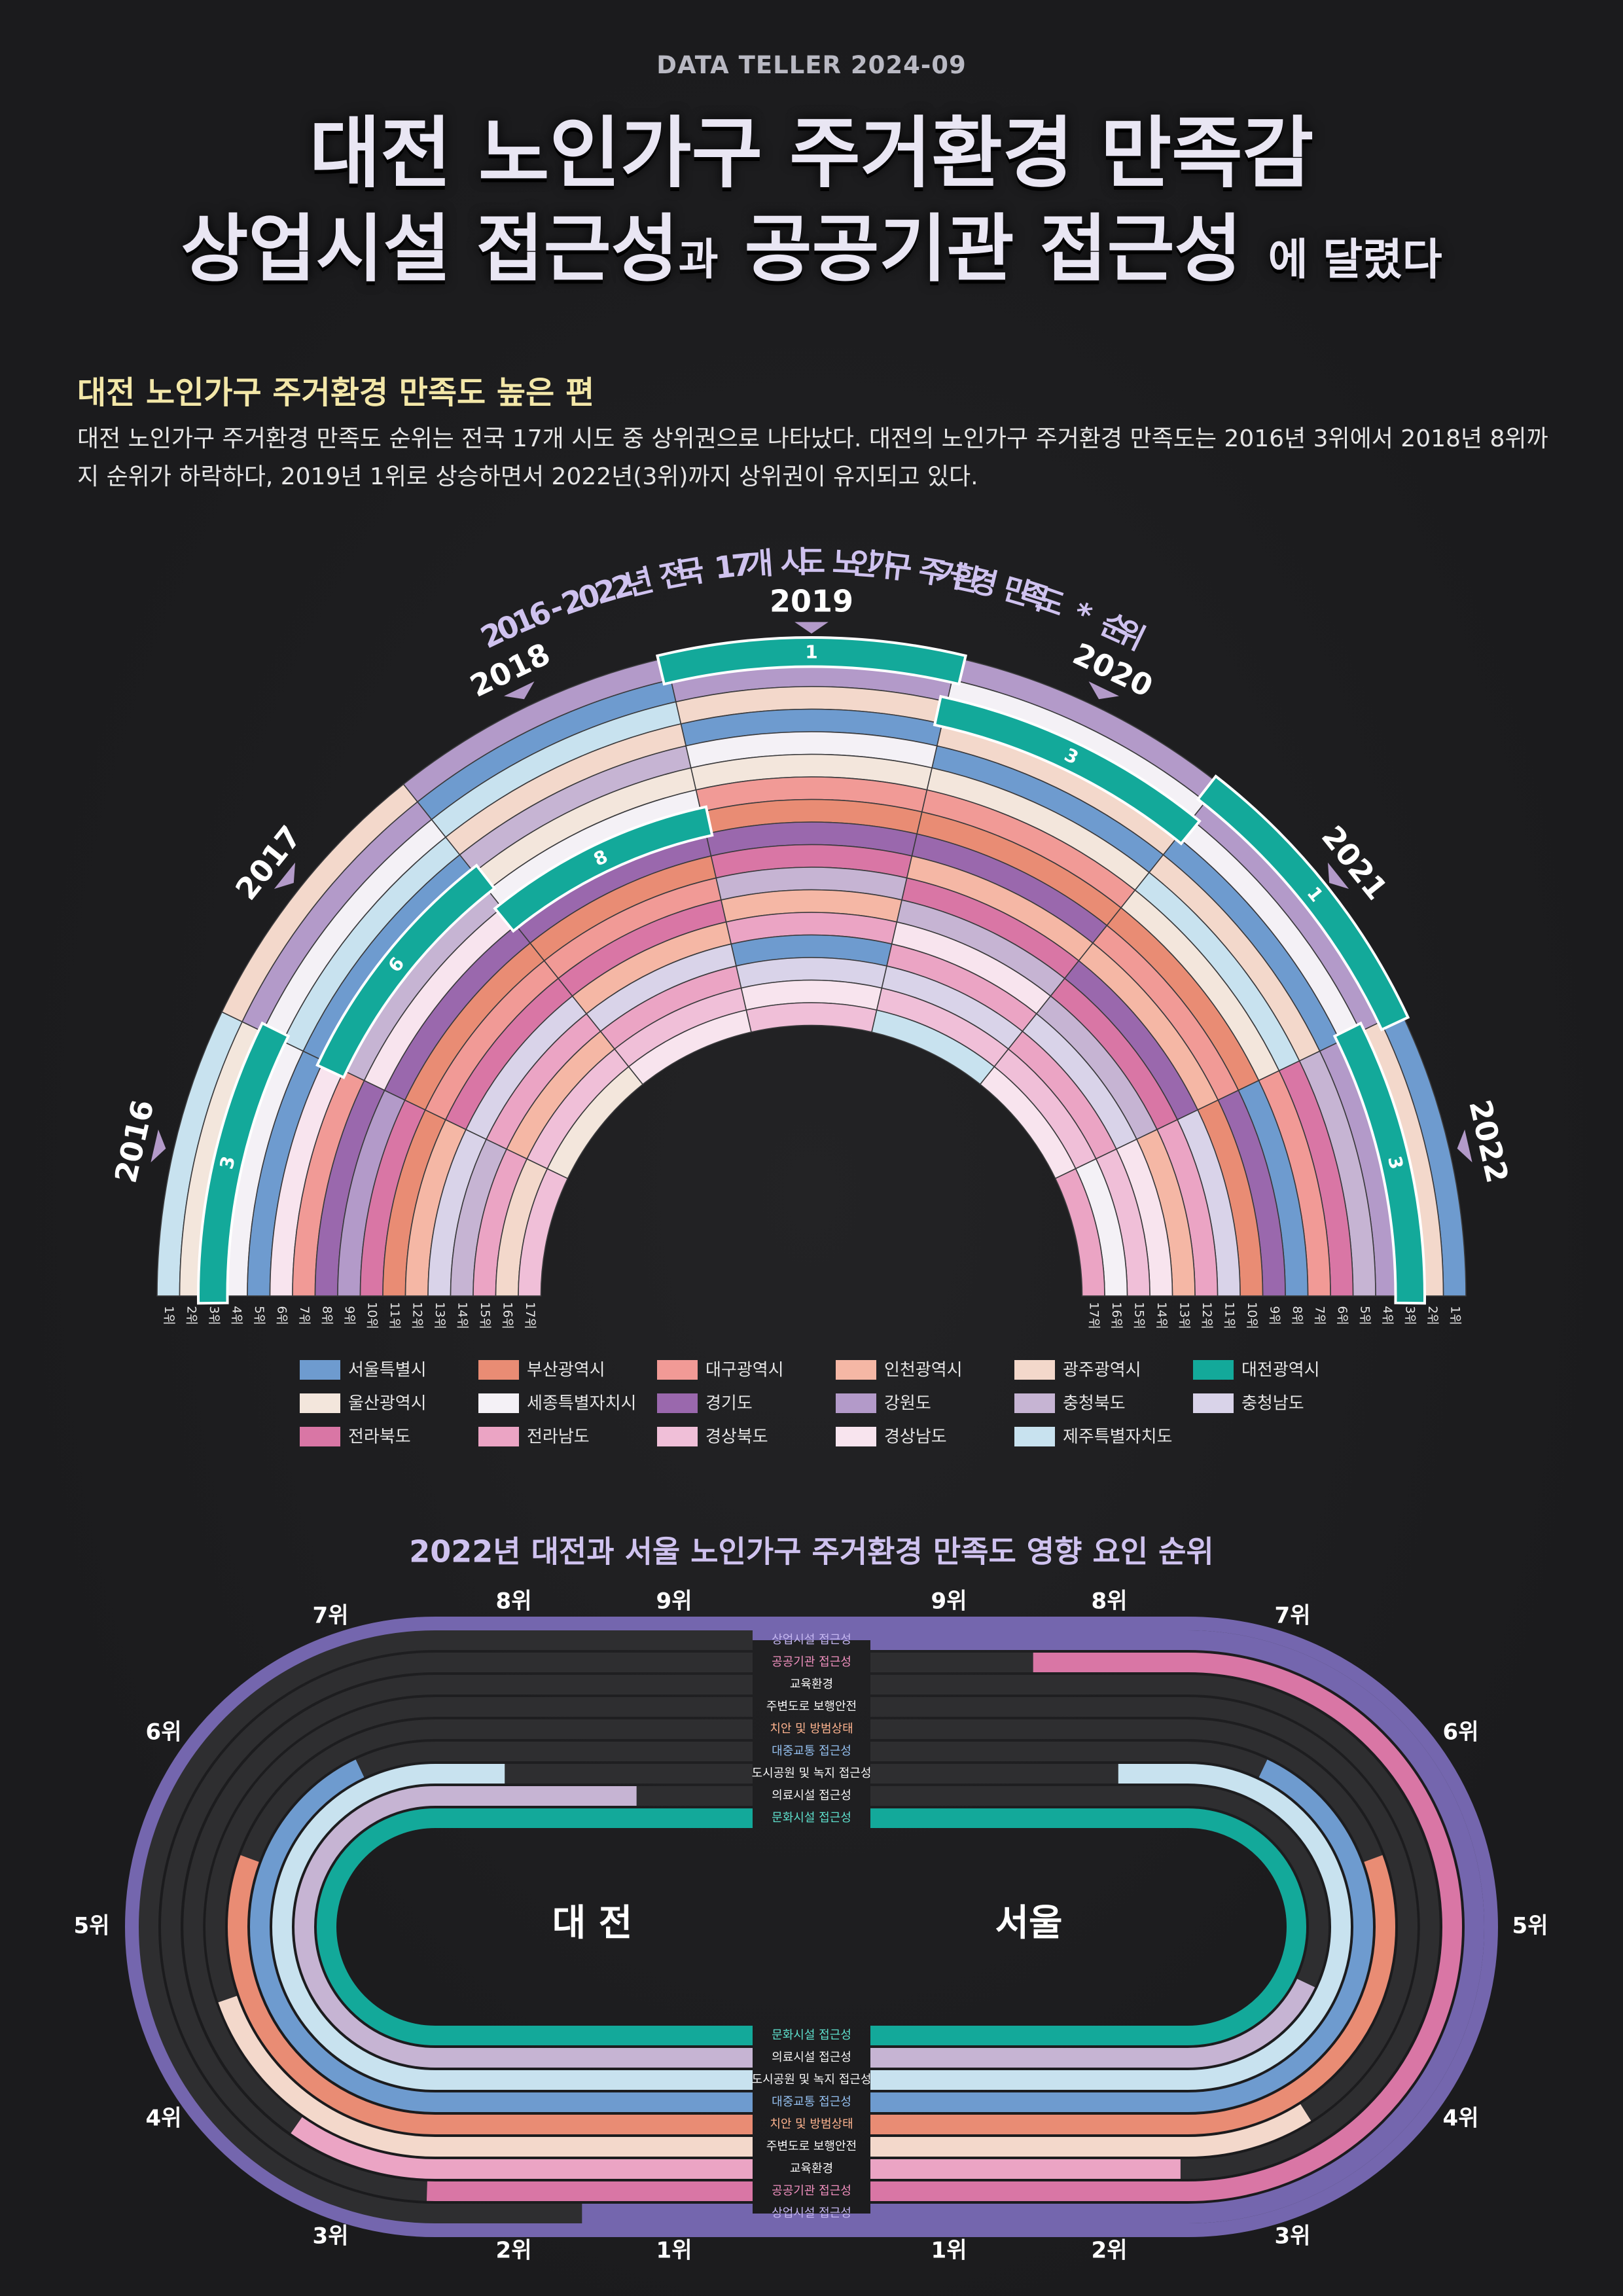 This screenshot has height=2296, width=1623. What do you see at coordinates (581, 1404) in the screenshot?
I see `legend-label: 세종특별자치시` at bounding box center [581, 1404].